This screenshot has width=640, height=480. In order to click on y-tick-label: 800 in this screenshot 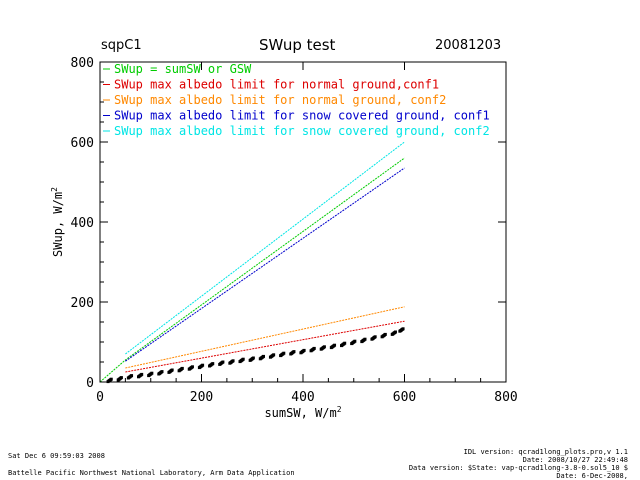, I will do `click(82, 63)`.